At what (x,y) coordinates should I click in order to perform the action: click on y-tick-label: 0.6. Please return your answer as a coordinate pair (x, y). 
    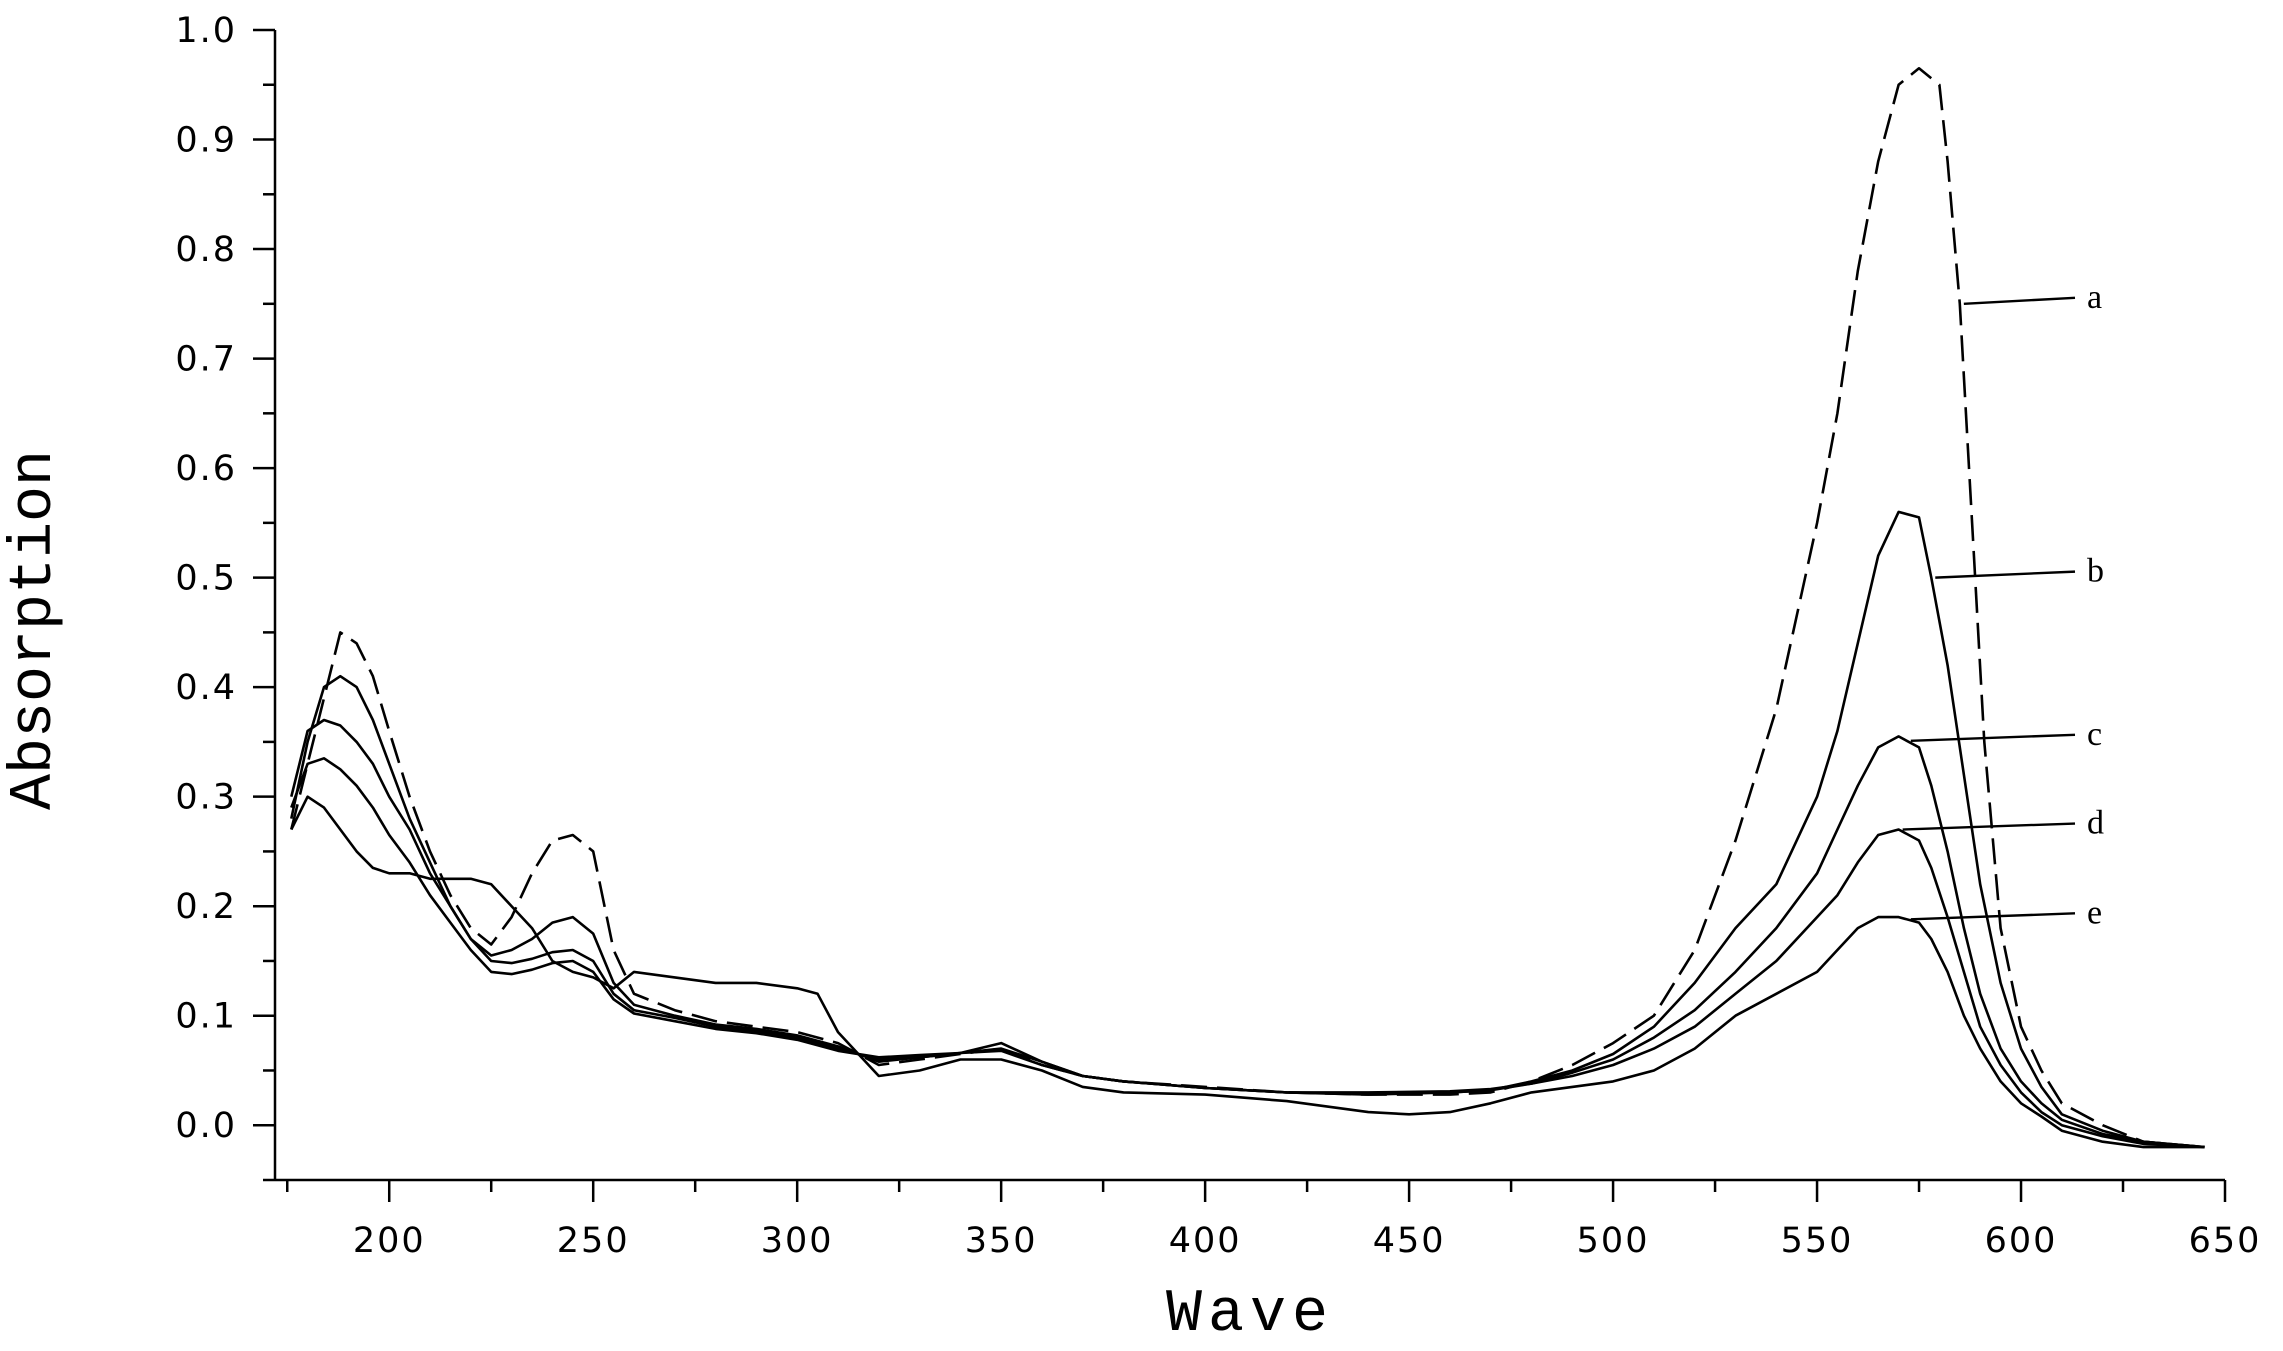
    Looking at the image, I should click on (206, 469).